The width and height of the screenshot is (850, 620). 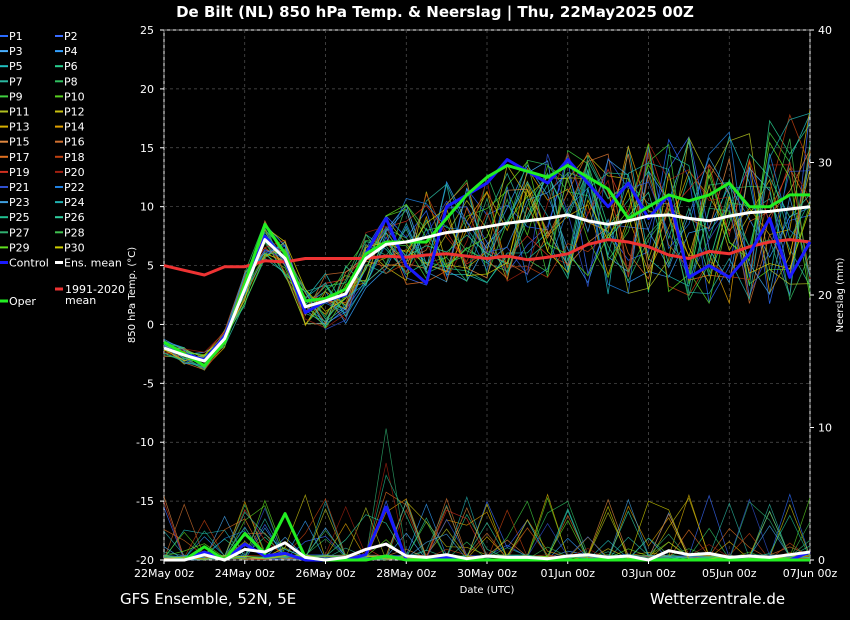 I want to click on legend-label: P9, so click(x=16, y=96).